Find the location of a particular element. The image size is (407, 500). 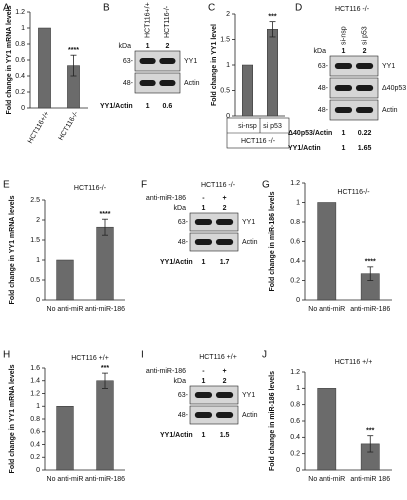

row-label: Δ40p53 is located at coordinates (394, 88).